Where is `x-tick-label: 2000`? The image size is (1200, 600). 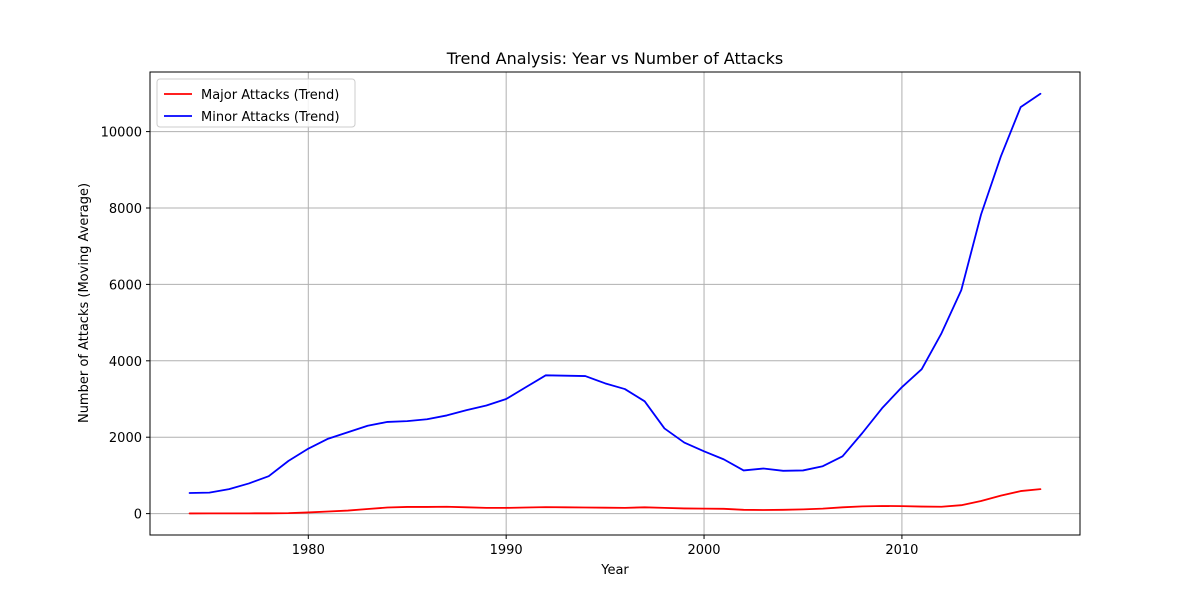
x-tick-label: 2000 is located at coordinates (703, 550).